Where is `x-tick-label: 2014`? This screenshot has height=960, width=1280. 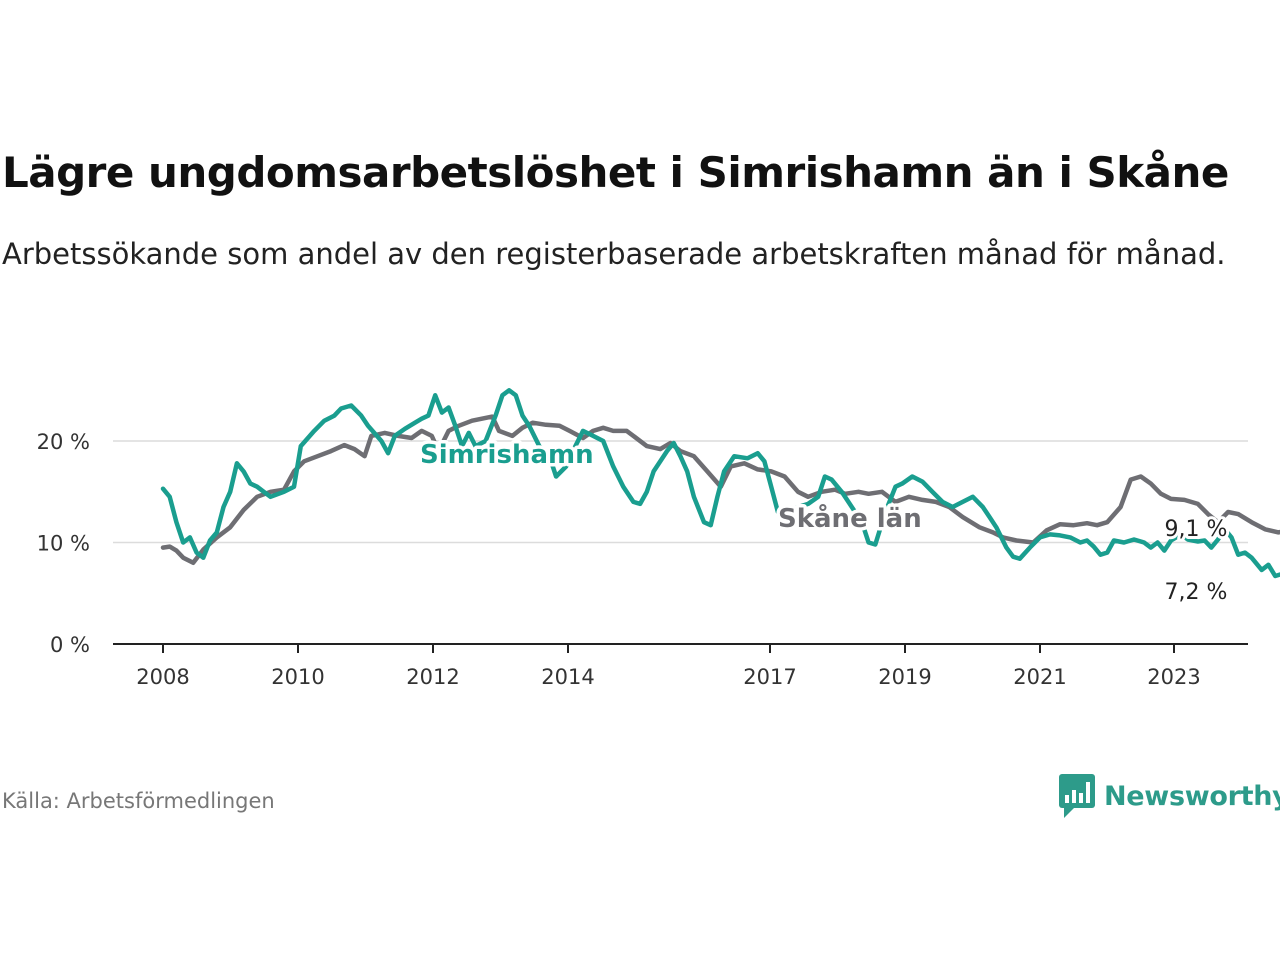 x-tick-label: 2014 is located at coordinates (567, 677).